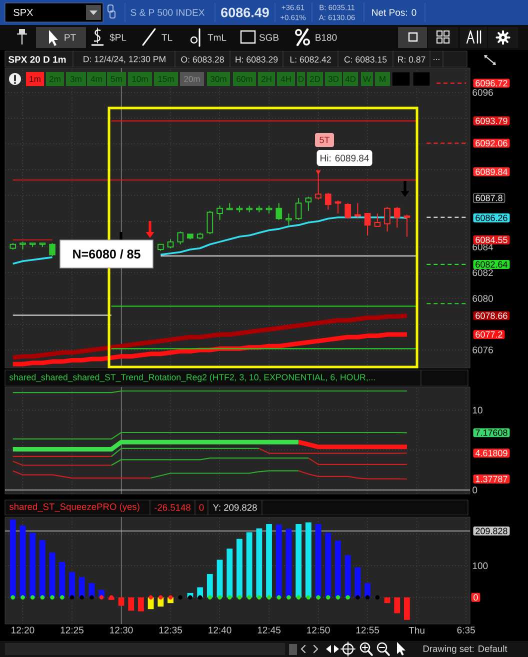  What do you see at coordinates (23, 630) in the screenshot?
I see `x-tick-label: 12:20` at bounding box center [23, 630].